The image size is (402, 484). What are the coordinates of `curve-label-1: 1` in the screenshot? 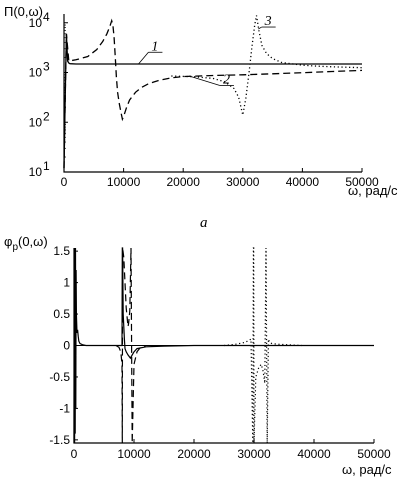 It's located at (154, 46).